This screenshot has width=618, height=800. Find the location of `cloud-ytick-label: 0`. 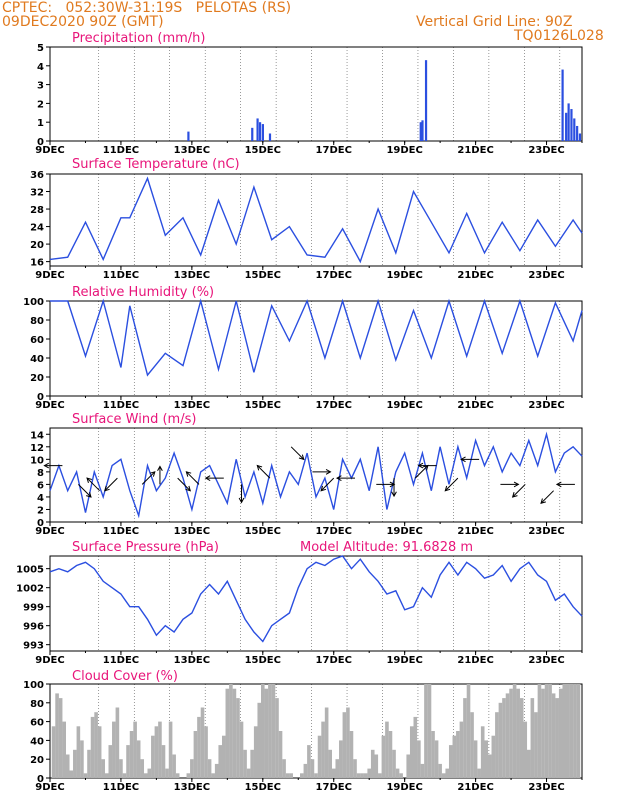

cloud-ytick-label: 0 is located at coordinates (40, 779).